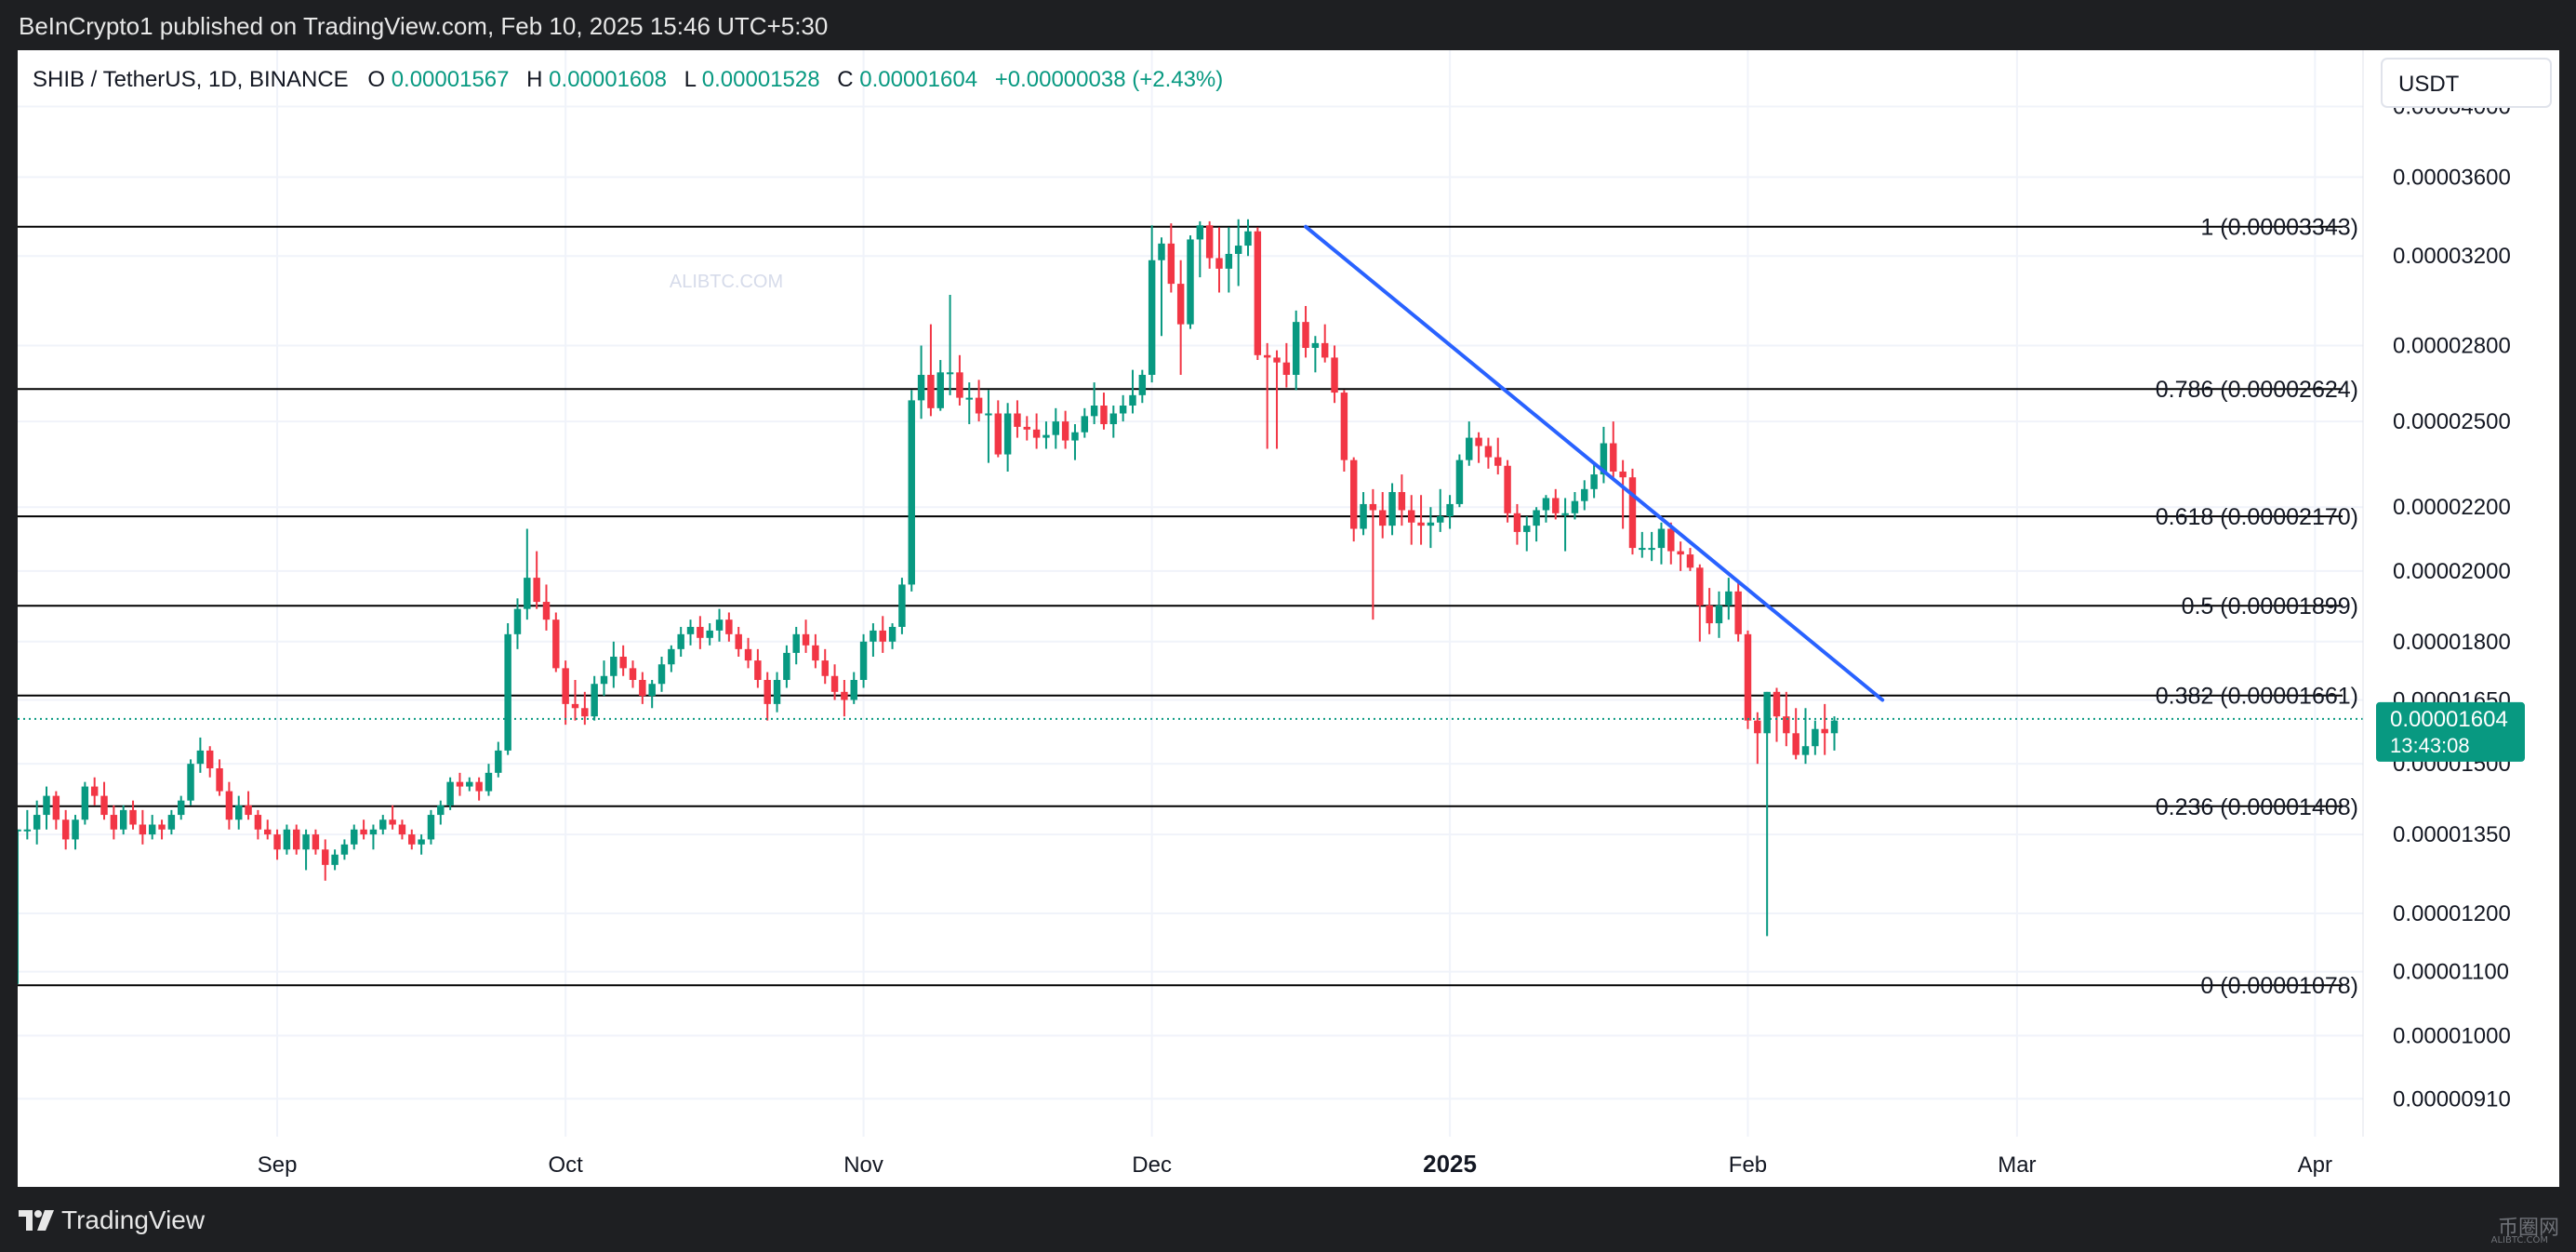 Image resolution: width=2576 pixels, height=1252 pixels. What do you see at coordinates (2452, 642) in the screenshot?
I see `y-tick-label: 0.00001800` at bounding box center [2452, 642].